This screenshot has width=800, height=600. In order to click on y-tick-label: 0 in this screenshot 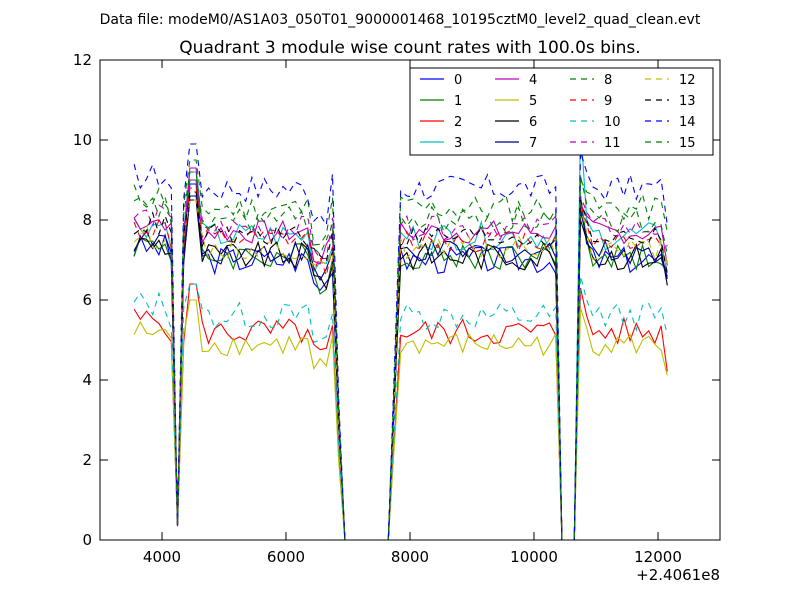, I will do `click(87, 540)`.